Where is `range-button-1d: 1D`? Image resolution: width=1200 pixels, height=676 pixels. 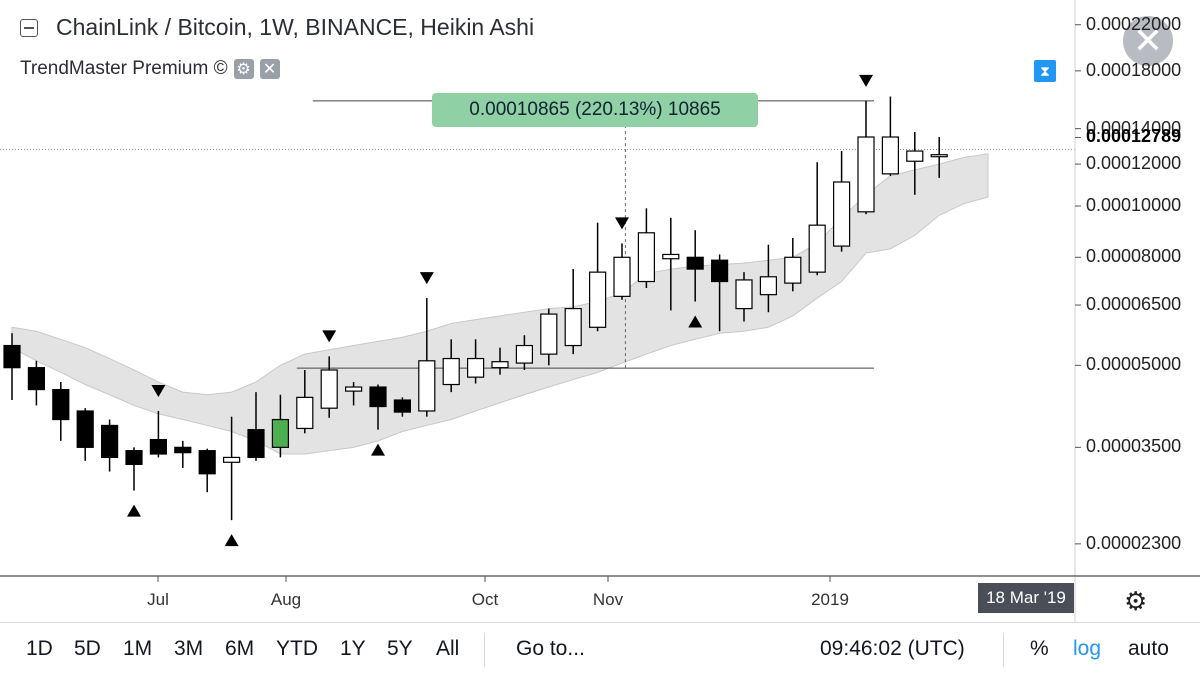 range-button-1d: 1D is located at coordinates (39, 648).